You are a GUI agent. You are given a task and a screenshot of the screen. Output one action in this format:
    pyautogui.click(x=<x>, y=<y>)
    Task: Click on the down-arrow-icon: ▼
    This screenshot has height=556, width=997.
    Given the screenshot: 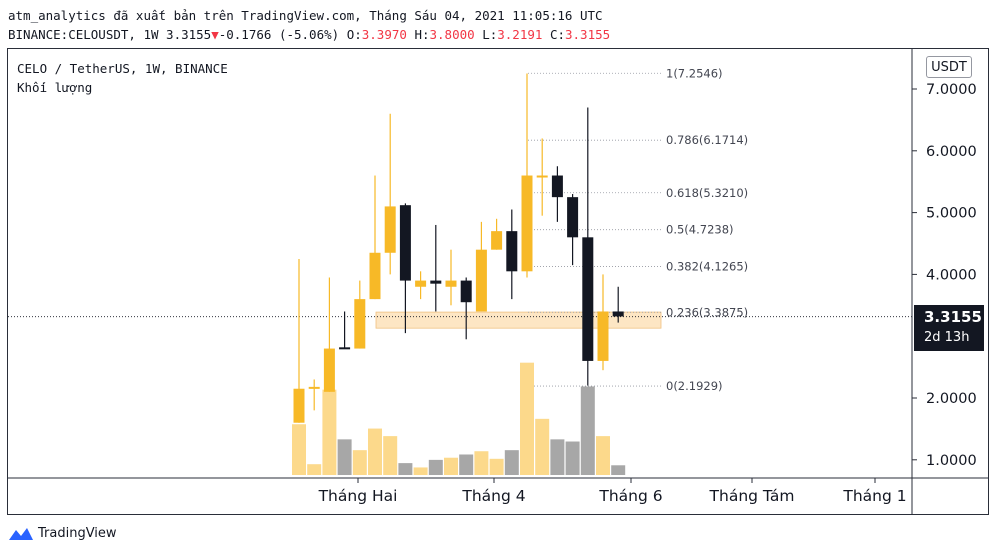 What is the action you would take?
    pyautogui.click(x=215, y=34)
    